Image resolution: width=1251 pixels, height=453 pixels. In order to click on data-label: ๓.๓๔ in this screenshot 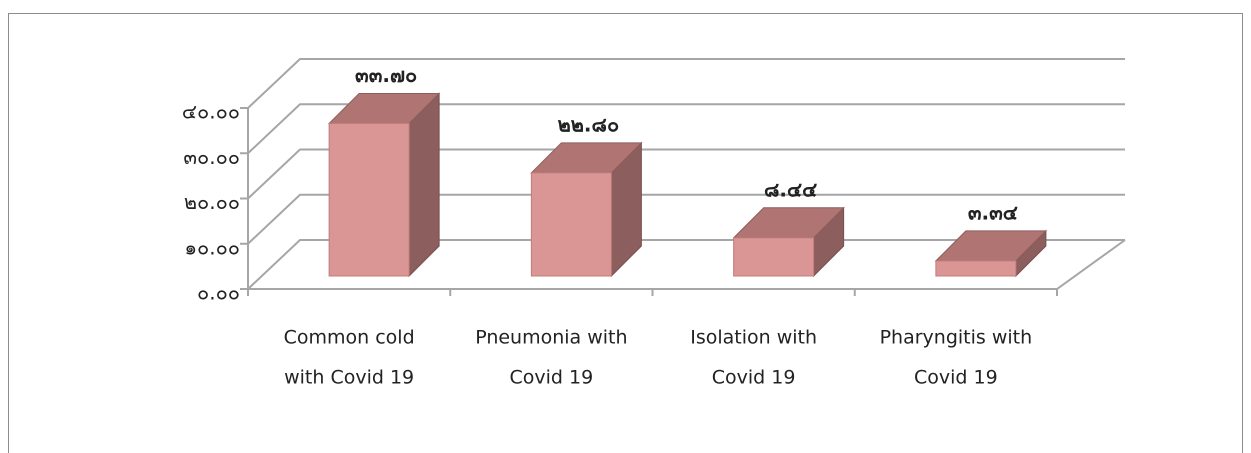, I will do `click(993, 212)`.